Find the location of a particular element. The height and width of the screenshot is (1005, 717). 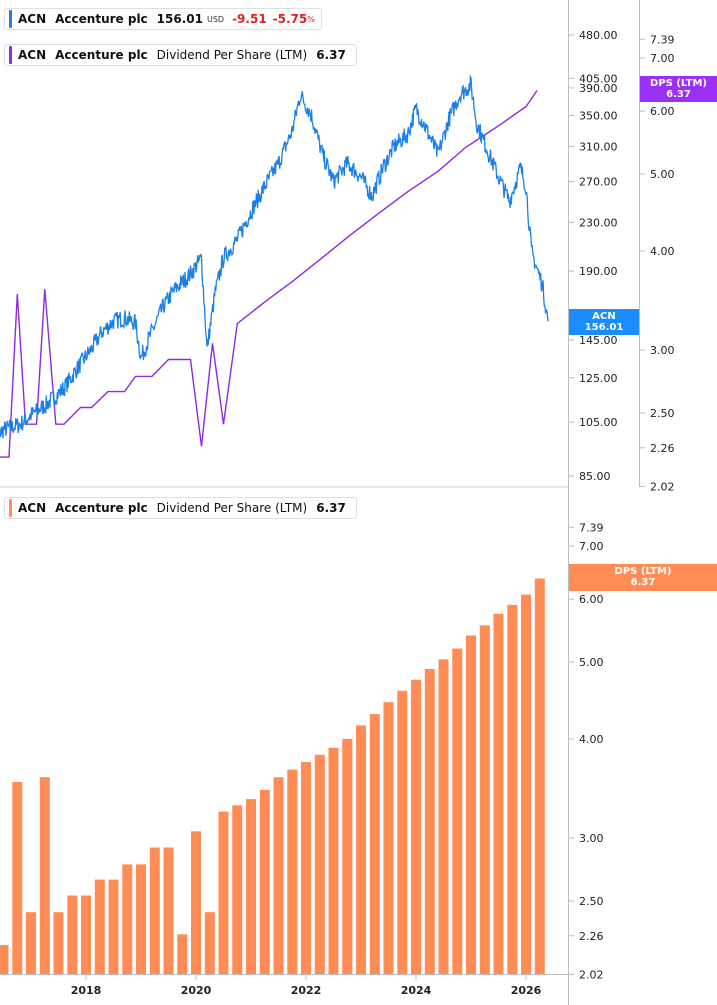

dps-axis-tick-label: 2.50 is located at coordinates (662, 413).